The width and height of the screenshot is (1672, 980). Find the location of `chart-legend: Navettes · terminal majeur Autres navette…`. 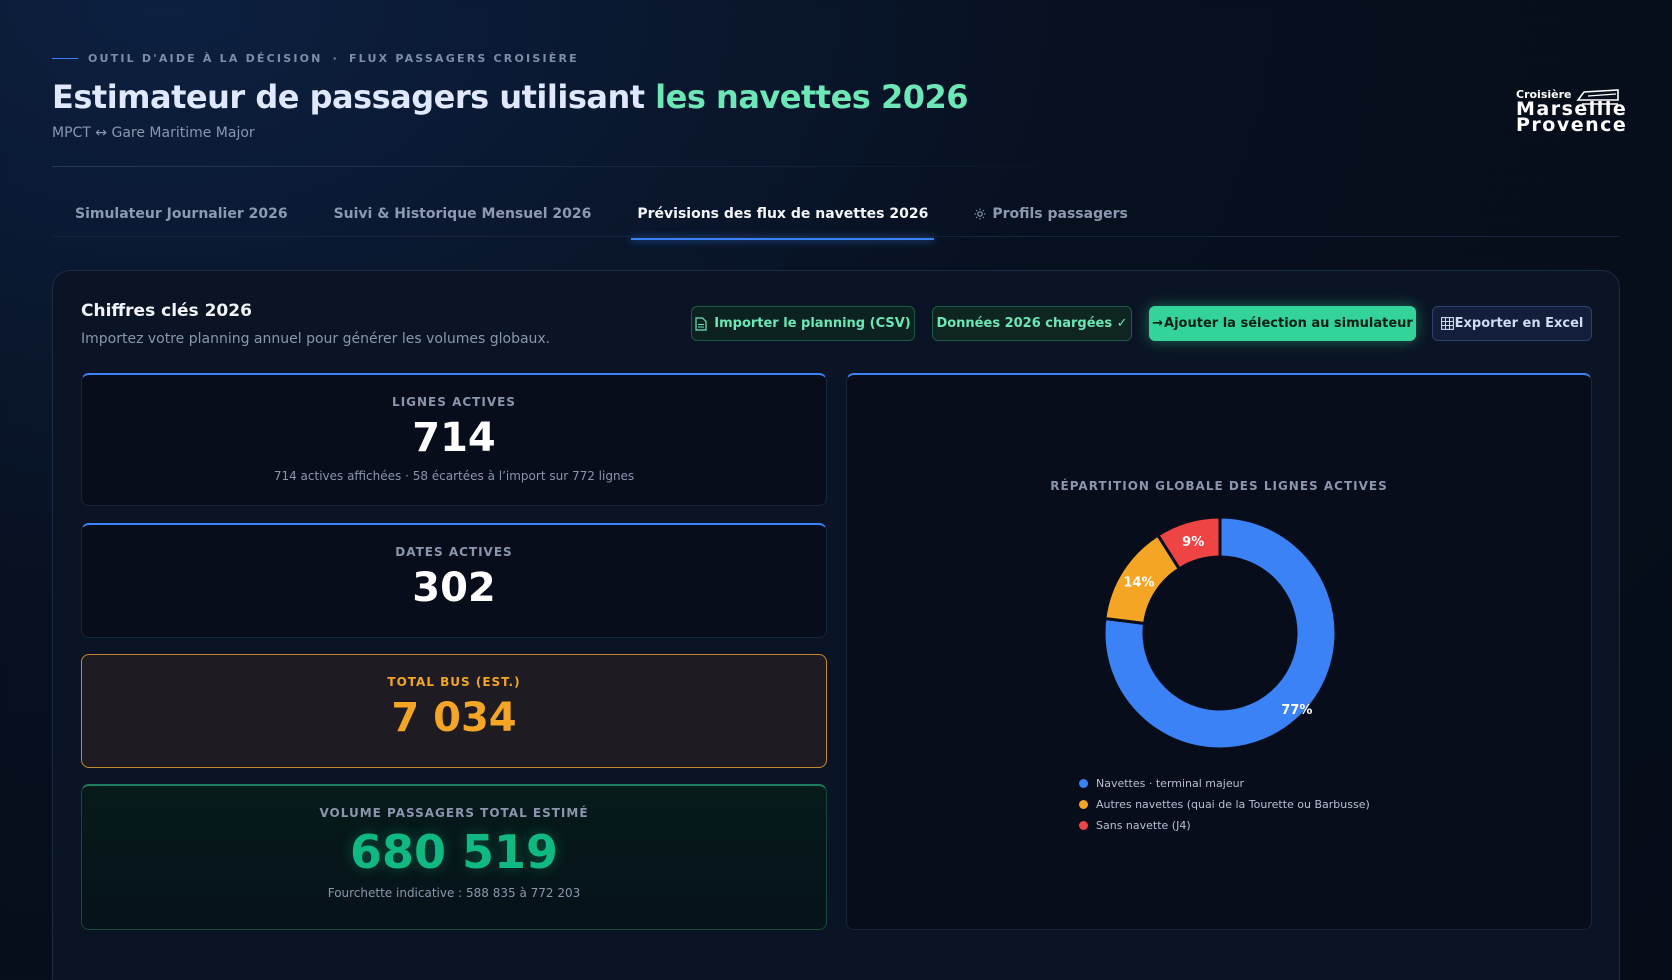

chart-legend: Navettes · terminal majeur Autres navette… is located at coordinates (1224, 804).